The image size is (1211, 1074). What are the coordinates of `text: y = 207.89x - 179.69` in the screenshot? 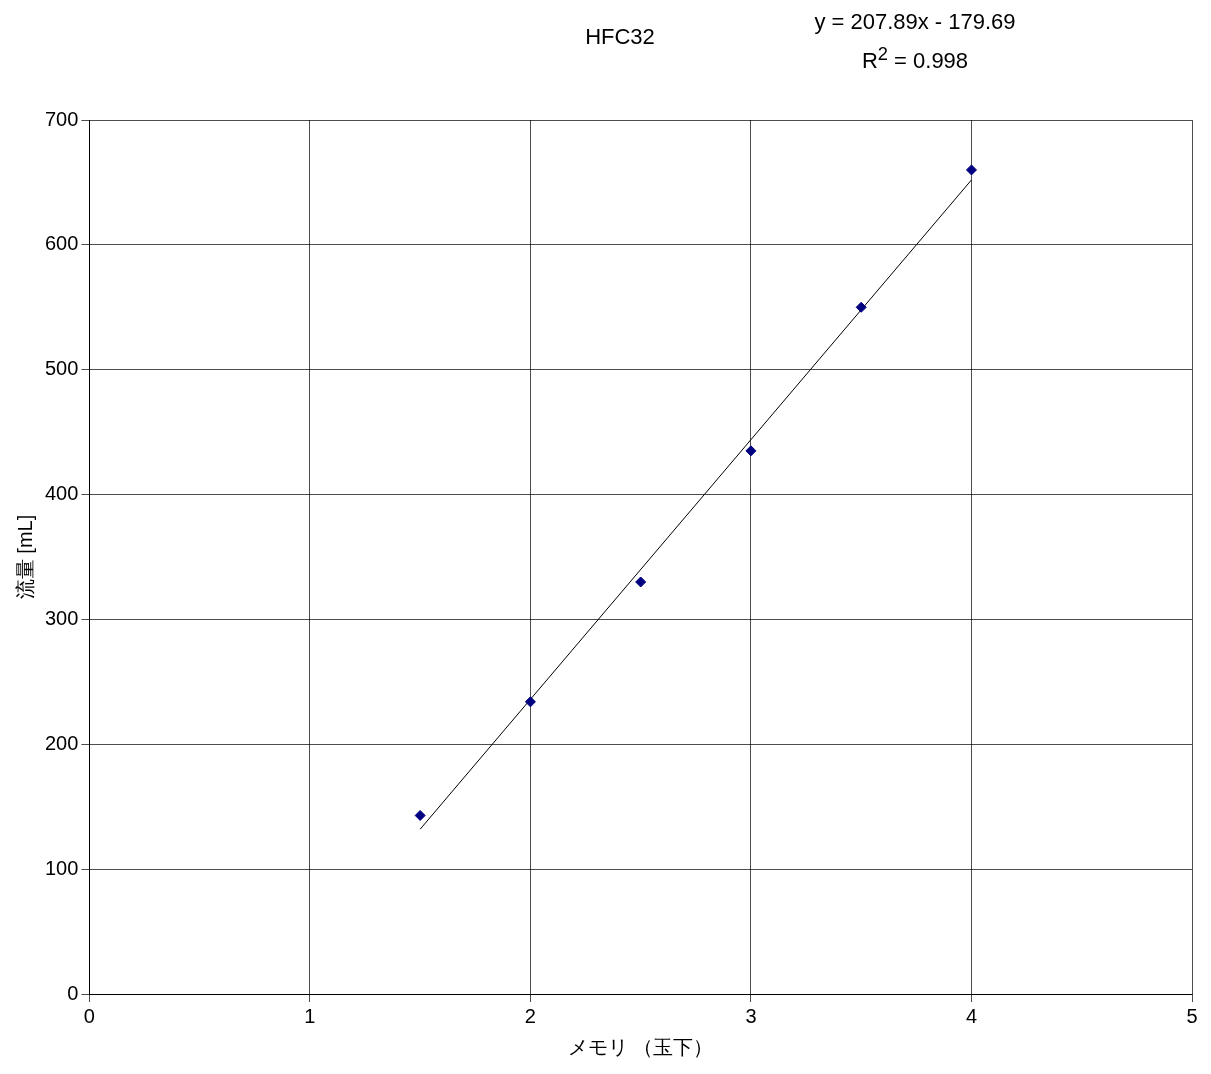 It's located at (915, 22).